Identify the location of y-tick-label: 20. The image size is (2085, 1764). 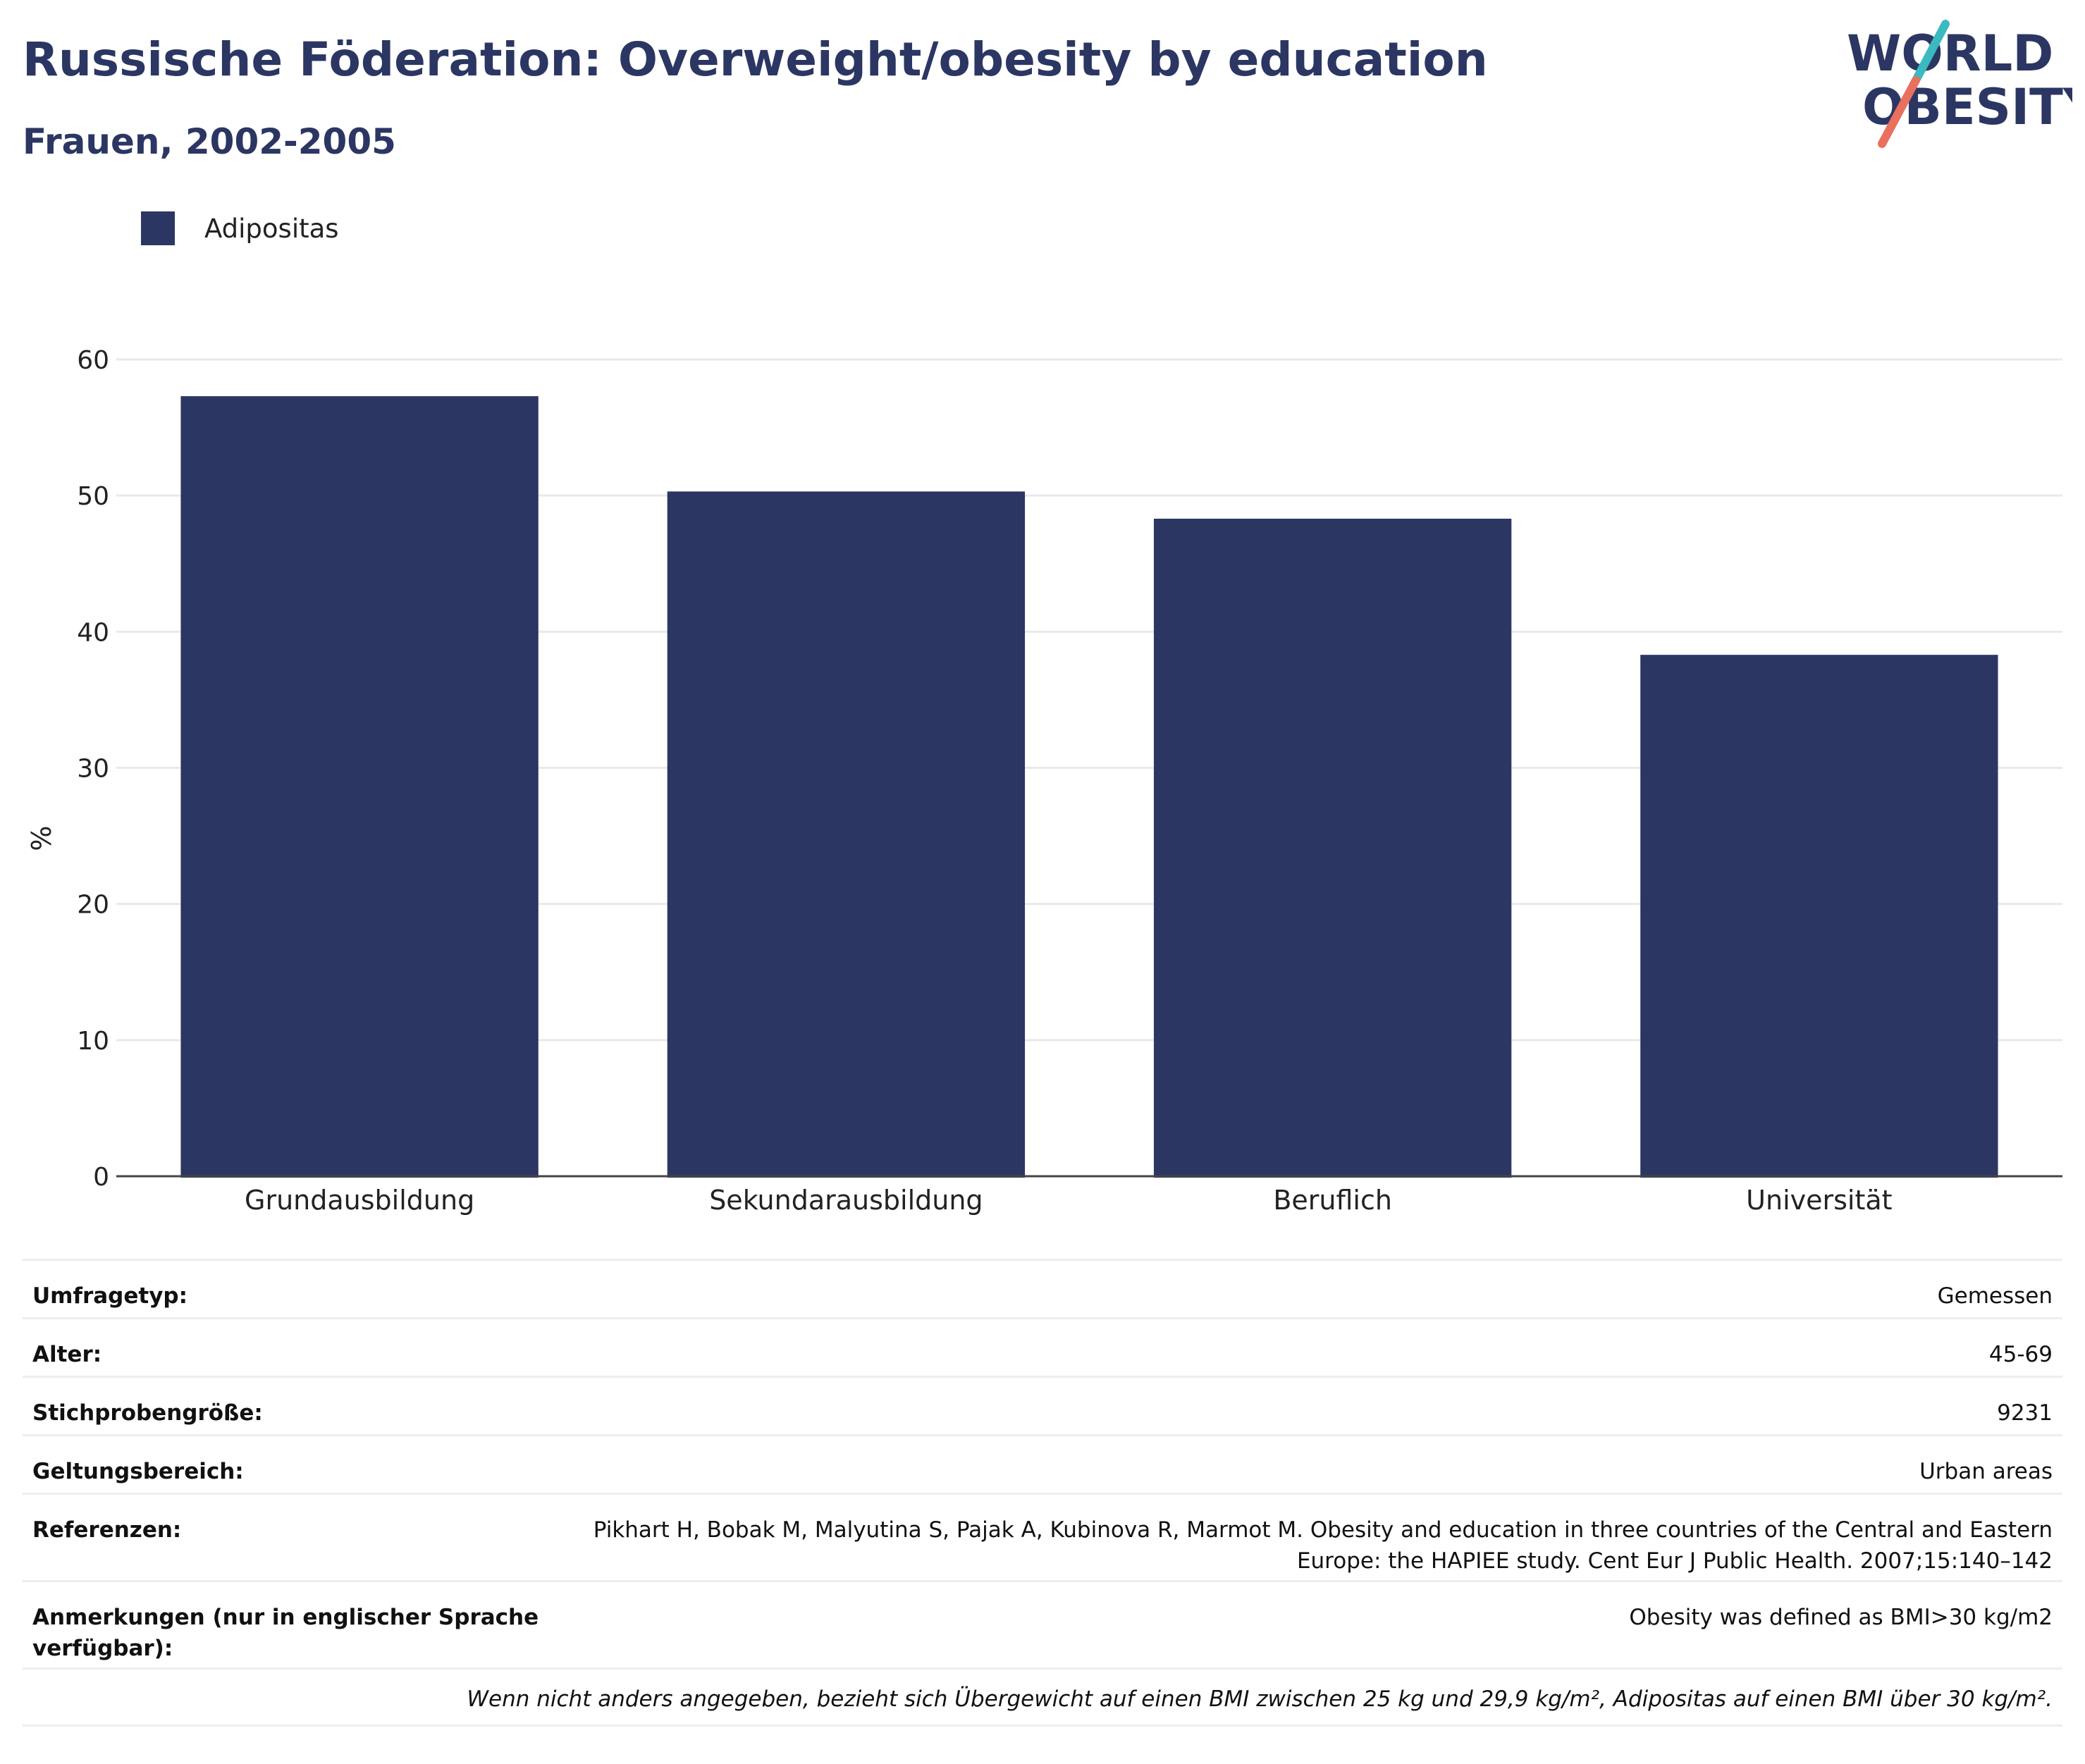
(93, 905).